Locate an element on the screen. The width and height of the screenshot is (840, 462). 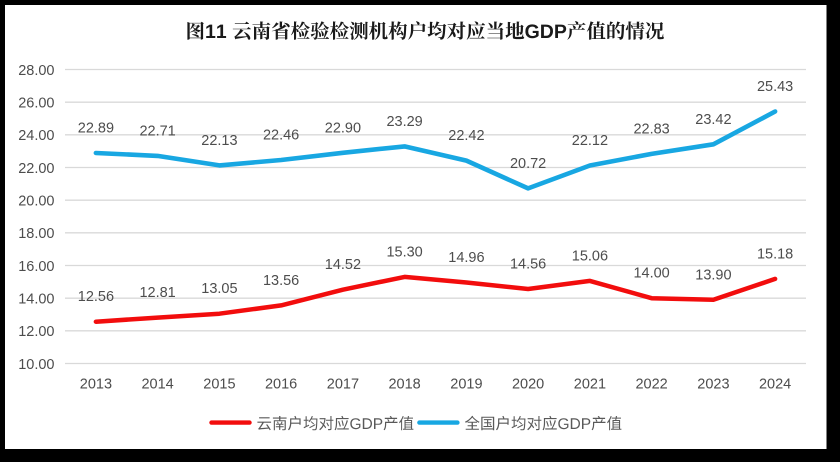
svg-text: 2016 is located at coordinates (281, 385).